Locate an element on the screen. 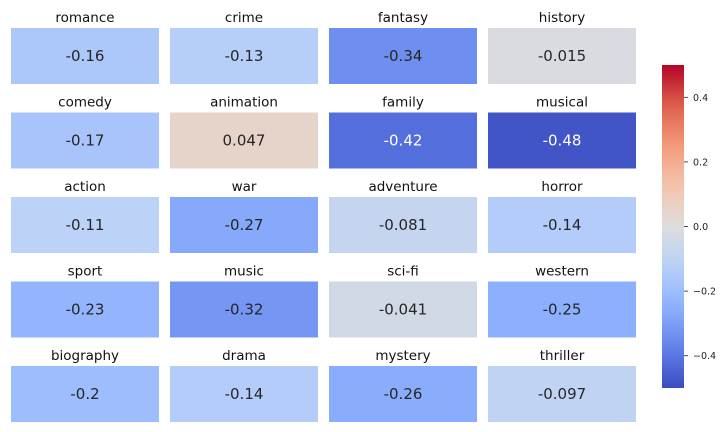  cell-value-drama: -0.14 is located at coordinates (244, 394).